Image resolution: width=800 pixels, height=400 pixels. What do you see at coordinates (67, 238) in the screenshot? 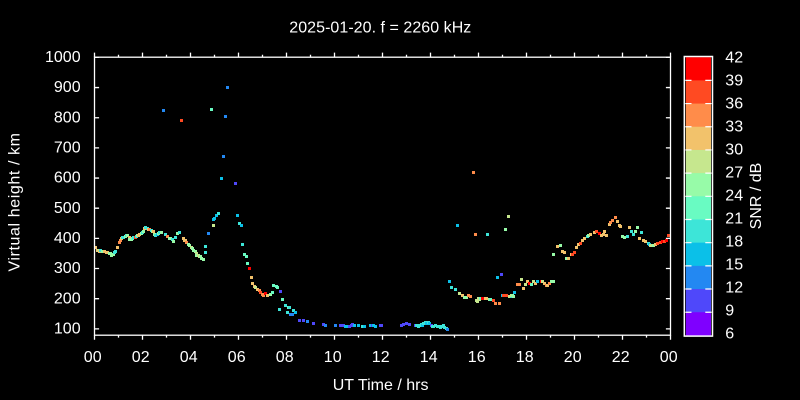
I see `svg-text: 400` at bounding box center [67, 238].